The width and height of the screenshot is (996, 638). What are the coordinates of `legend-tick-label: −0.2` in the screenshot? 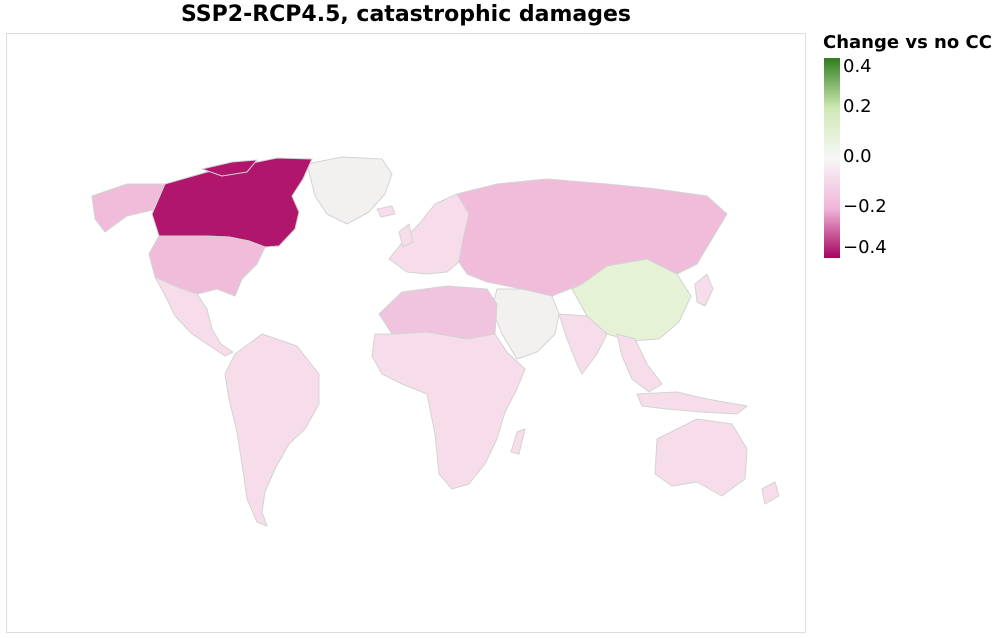 It's located at (865, 206).